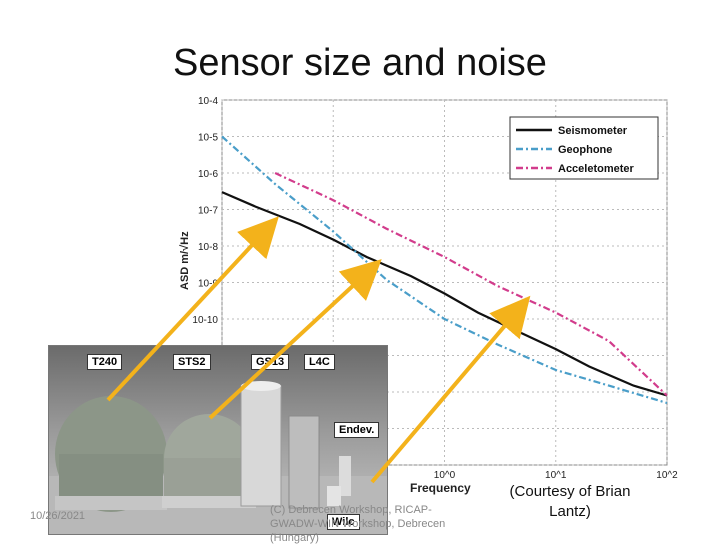 The height and width of the screenshot is (545, 720). Describe the element at coordinates (208, 101) in the screenshot. I see `y-tick-label: 10-4` at that location.